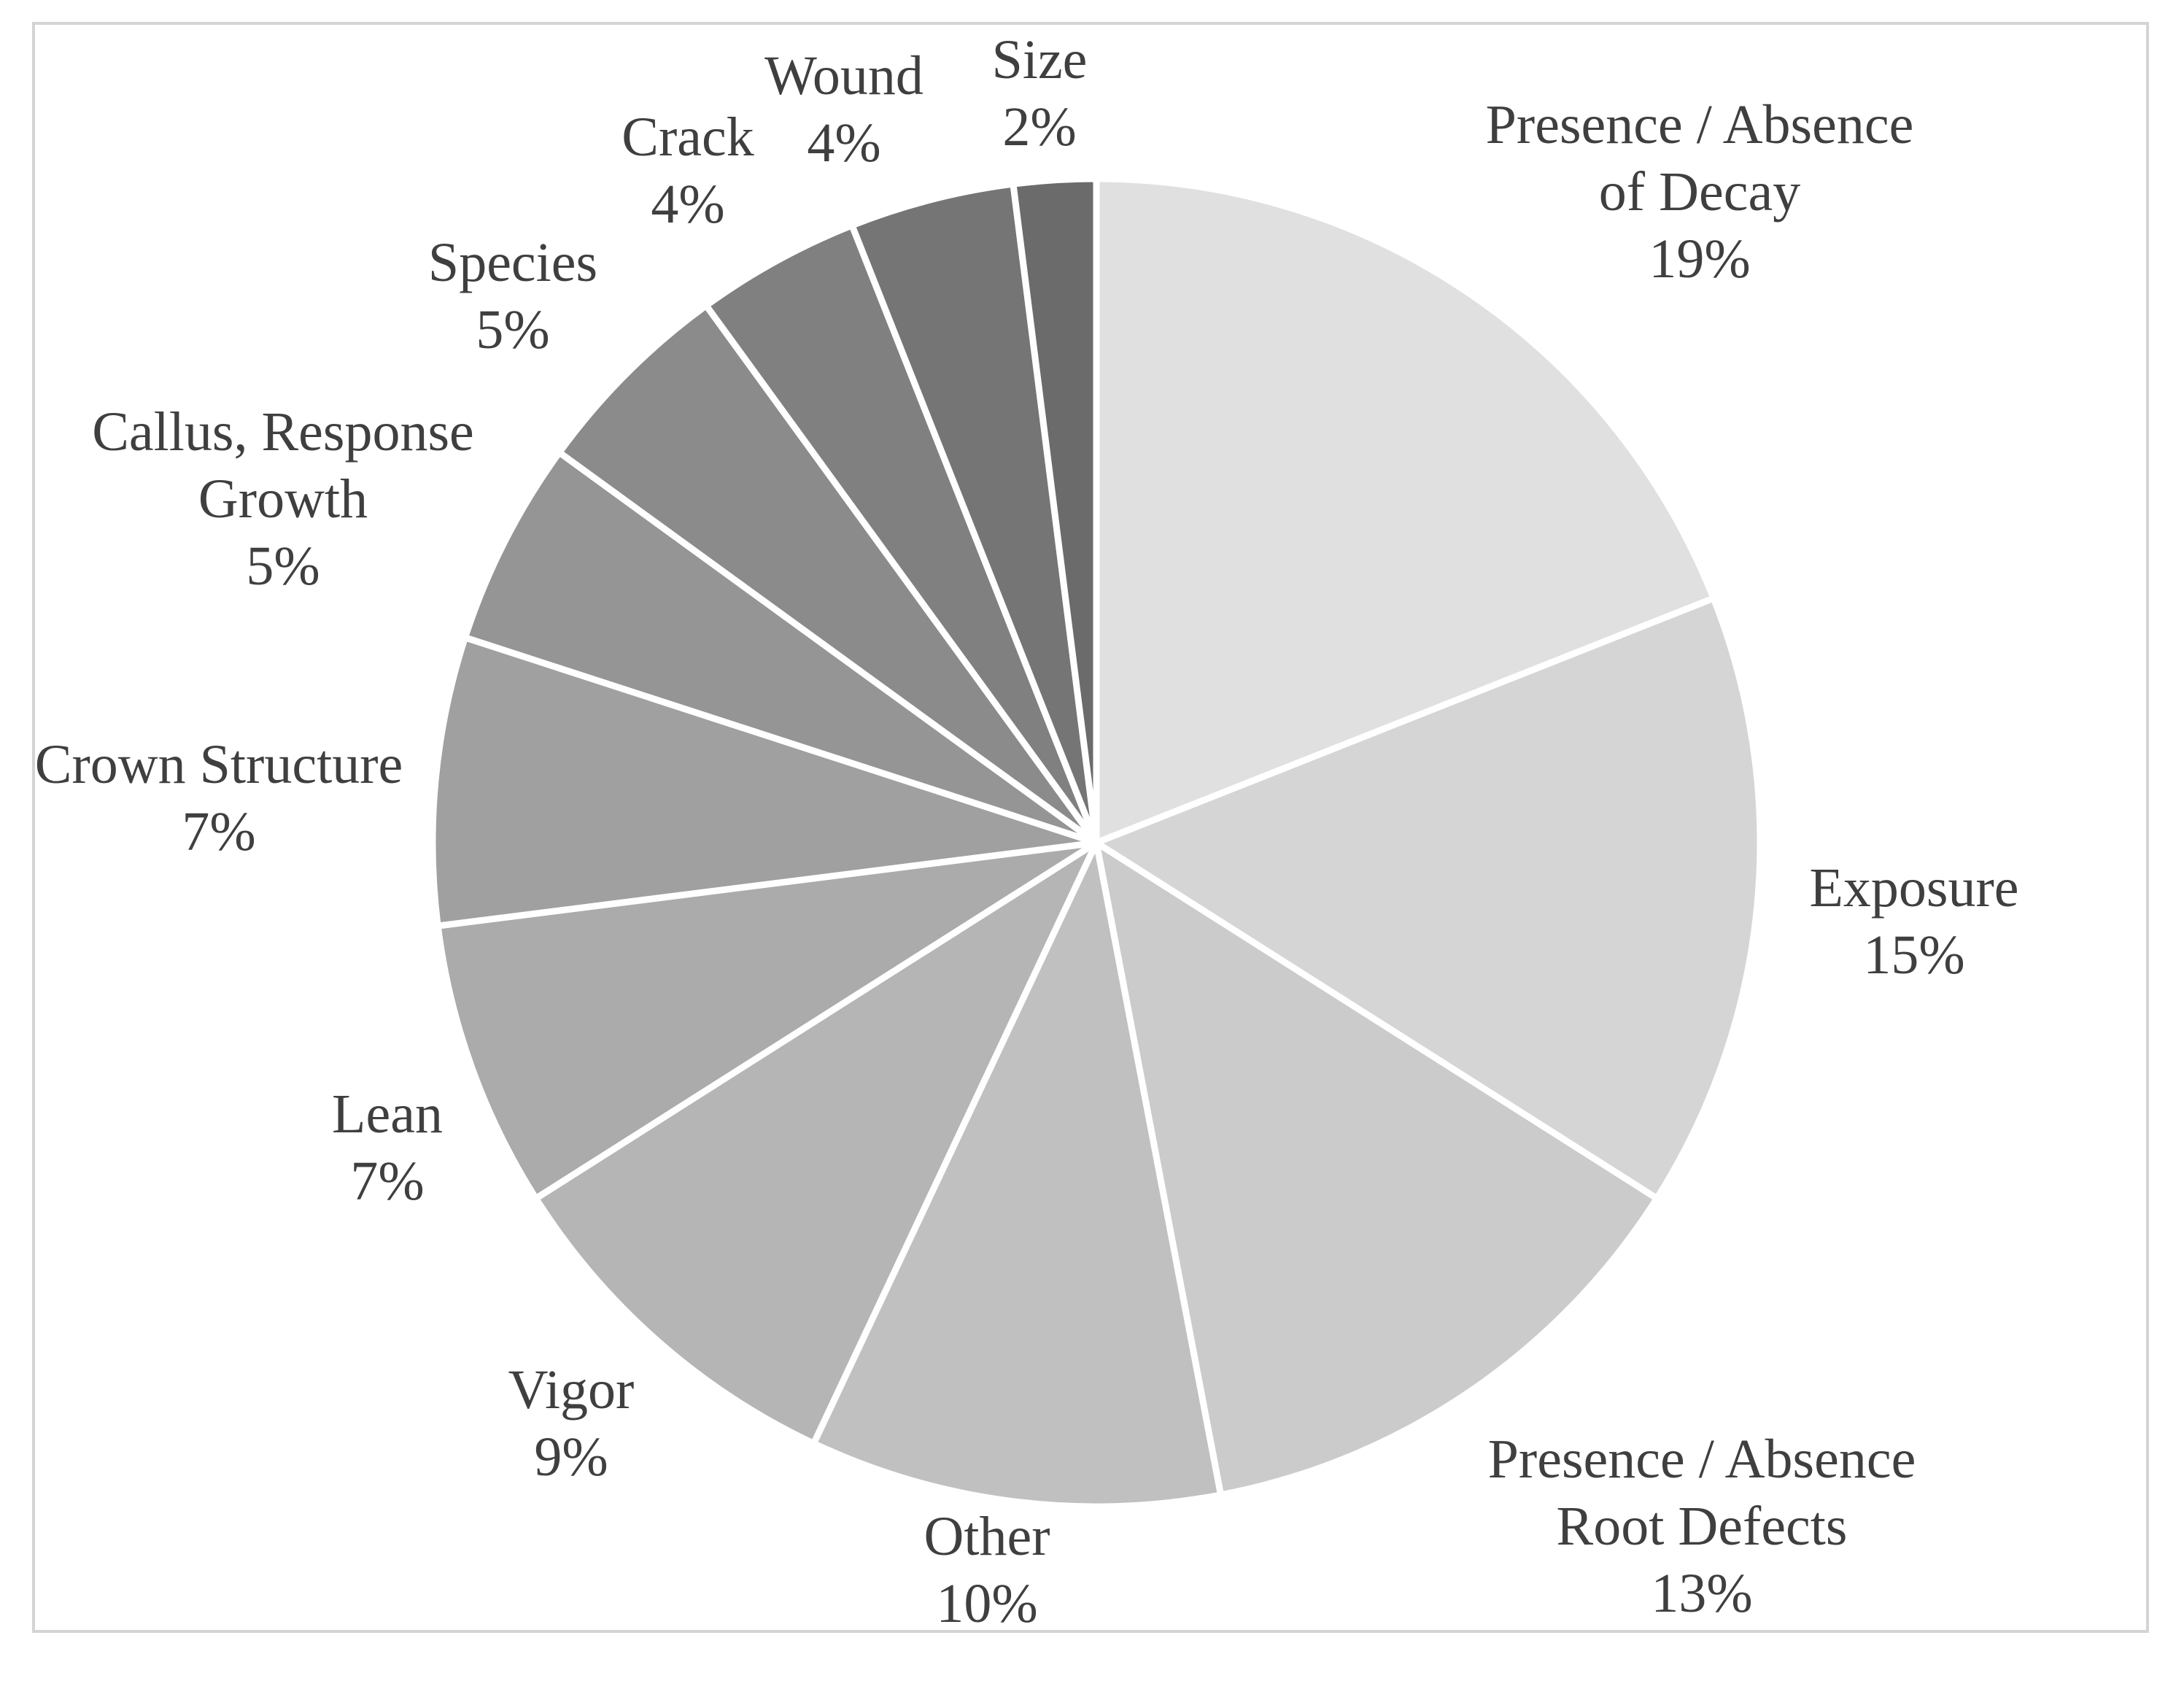  Describe the element at coordinates (1055, 510) in the screenshot. I see `pie-slice-size` at that location.